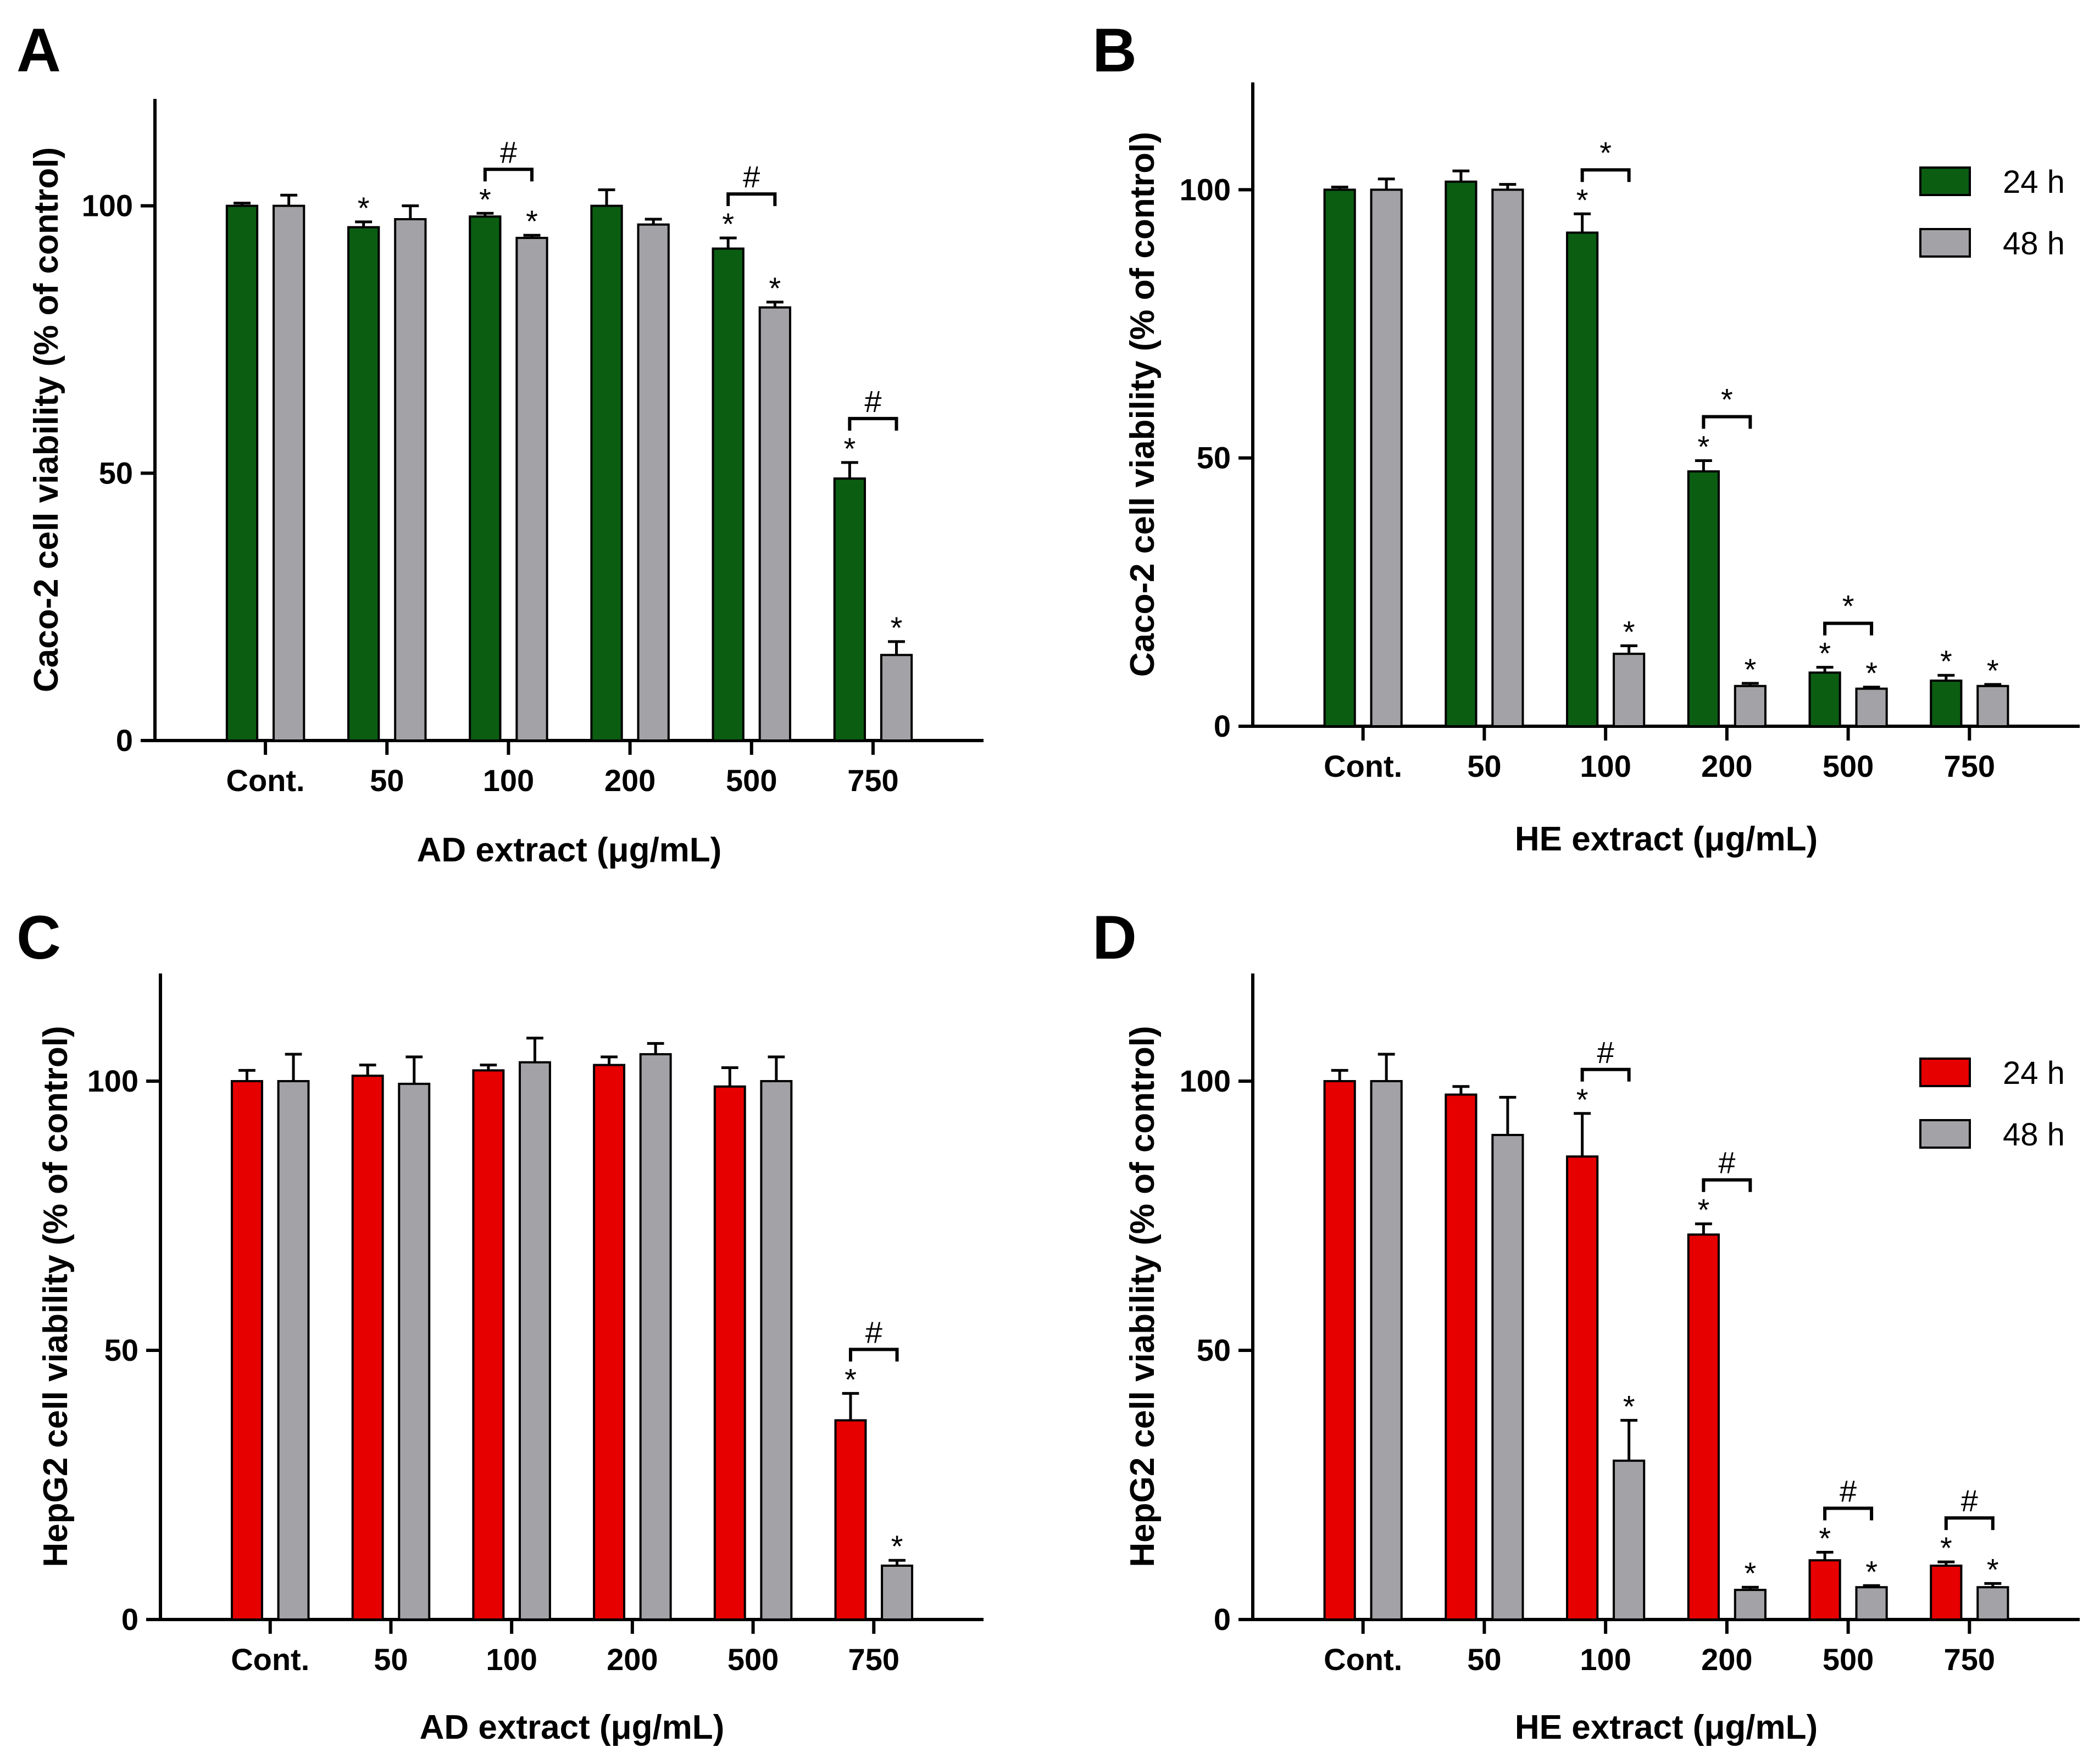  I want to click on panel-letter: A, so click(39, 50).